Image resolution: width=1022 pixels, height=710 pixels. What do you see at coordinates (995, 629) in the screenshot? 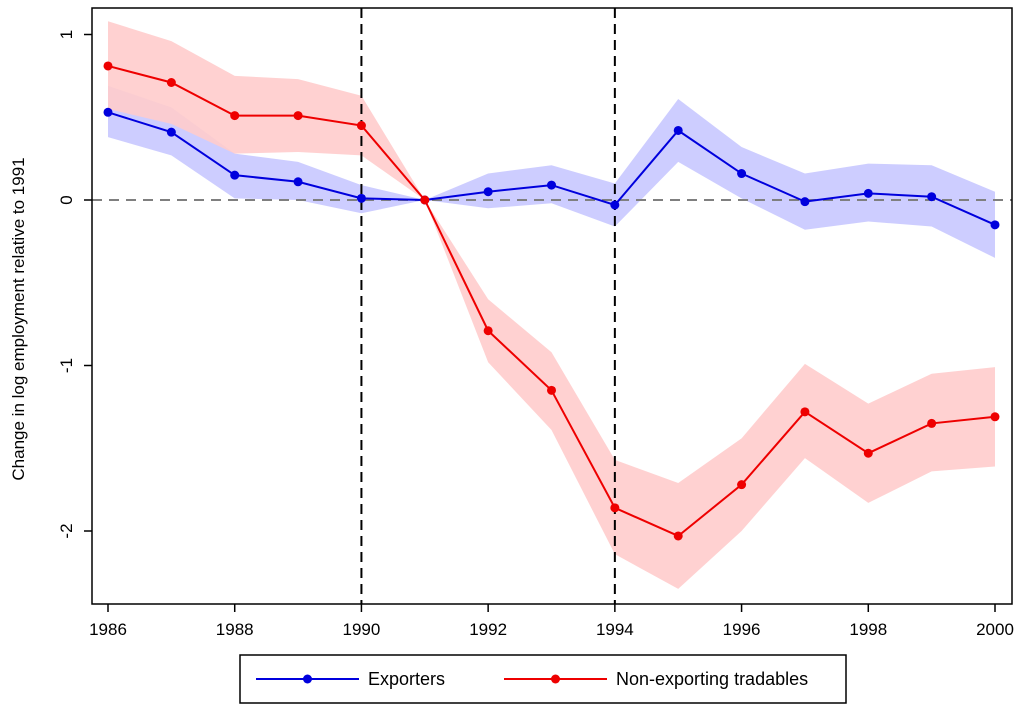
I see `x-tick-label: 2000` at bounding box center [995, 629].